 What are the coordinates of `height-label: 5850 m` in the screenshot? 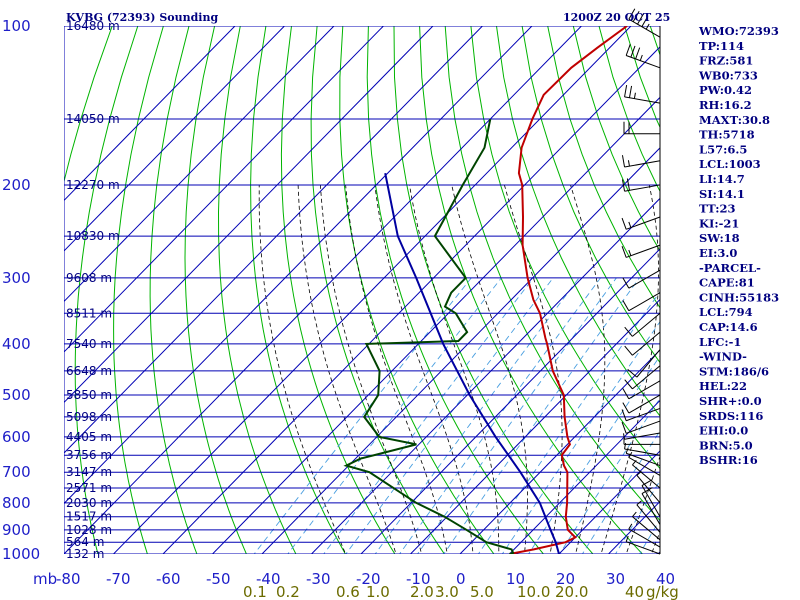 It's located at (89, 395).